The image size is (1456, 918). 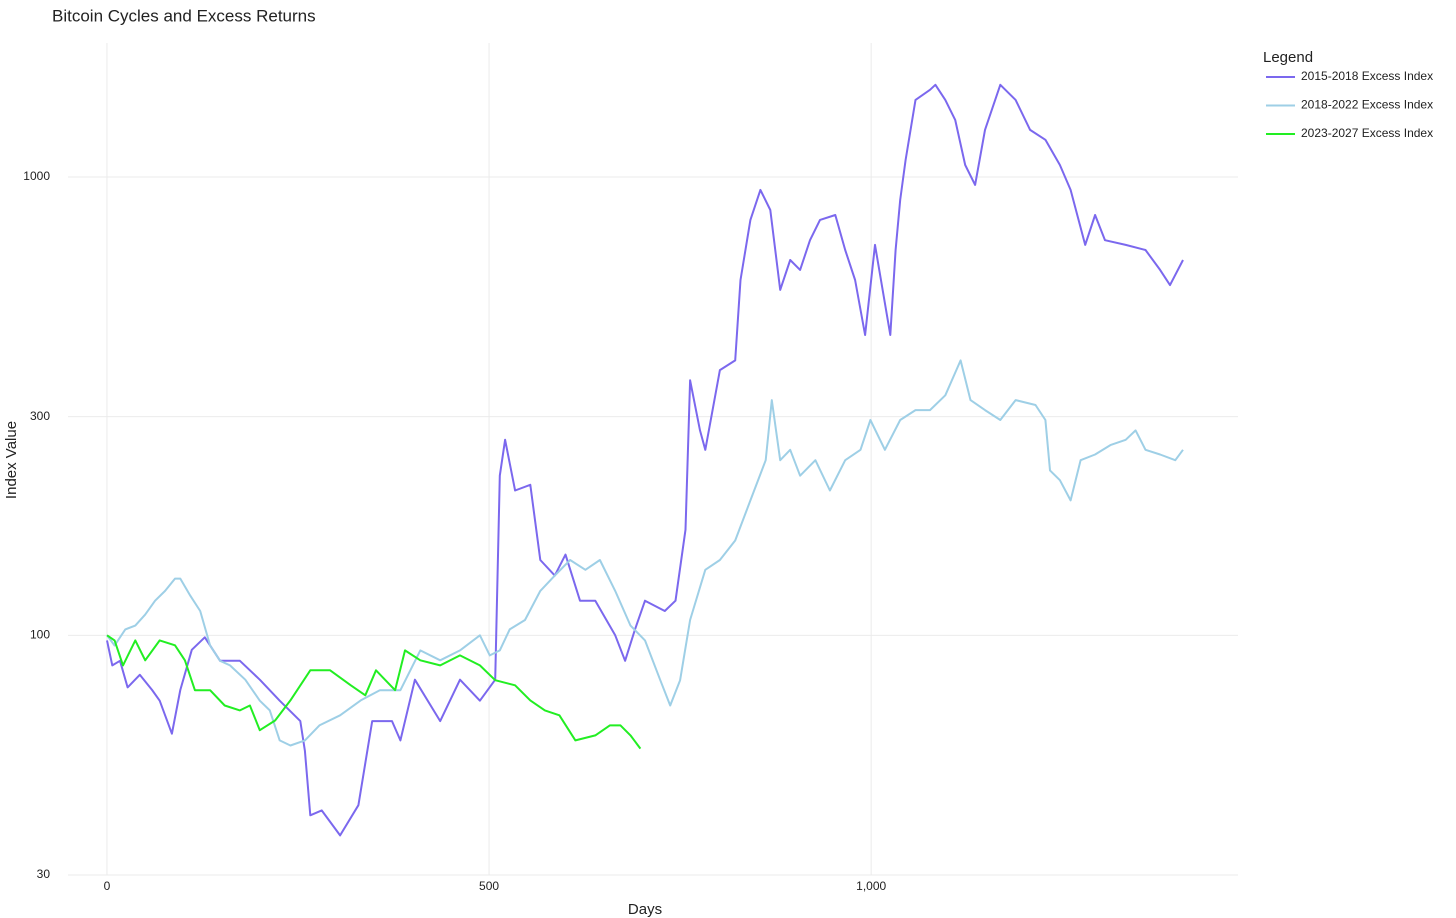 I want to click on x-tick-label: 1,000, so click(x=871, y=886).